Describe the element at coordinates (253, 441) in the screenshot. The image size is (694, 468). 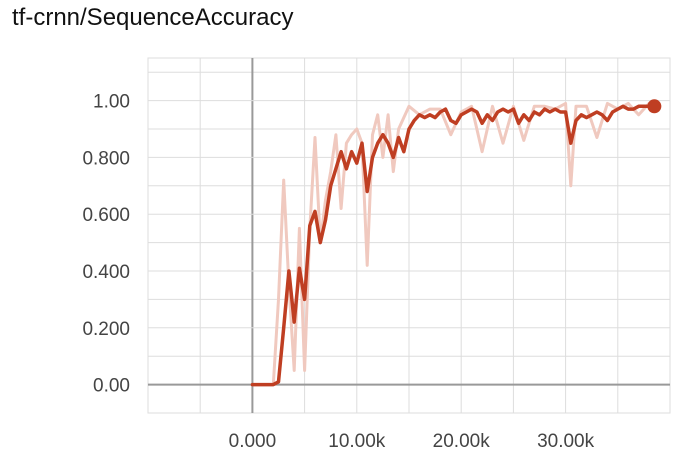
I see `x-tick-label: 0.000` at that location.